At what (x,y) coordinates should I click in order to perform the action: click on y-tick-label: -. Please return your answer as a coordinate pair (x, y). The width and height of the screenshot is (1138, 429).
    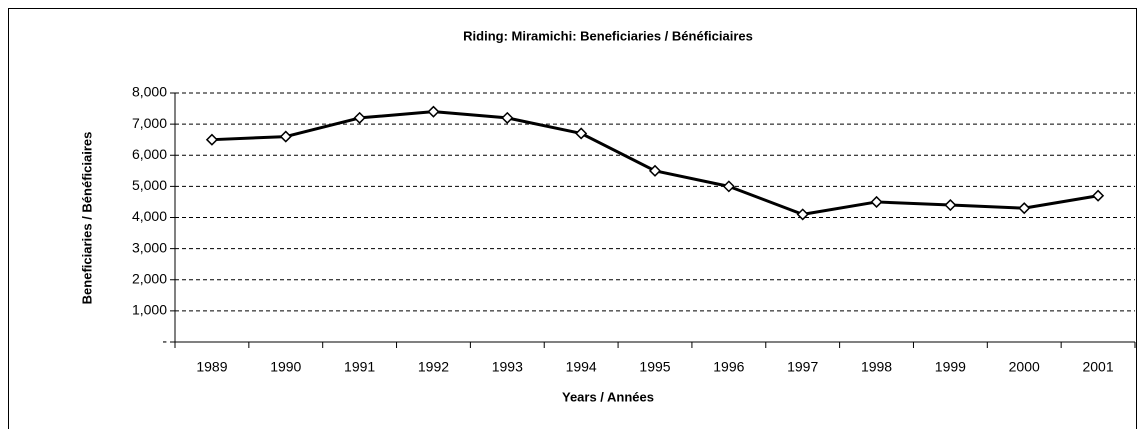
    Looking at the image, I should click on (164, 341).